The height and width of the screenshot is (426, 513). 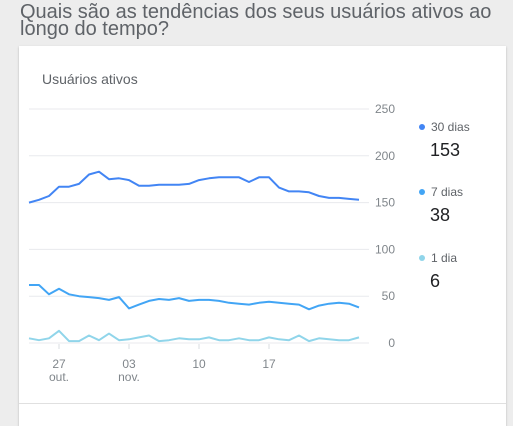 What do you see at coordinates (444, 258) in the screenshot?
I see `legend-label-1-dia: 1 dia` at bounding box center [444, 258].